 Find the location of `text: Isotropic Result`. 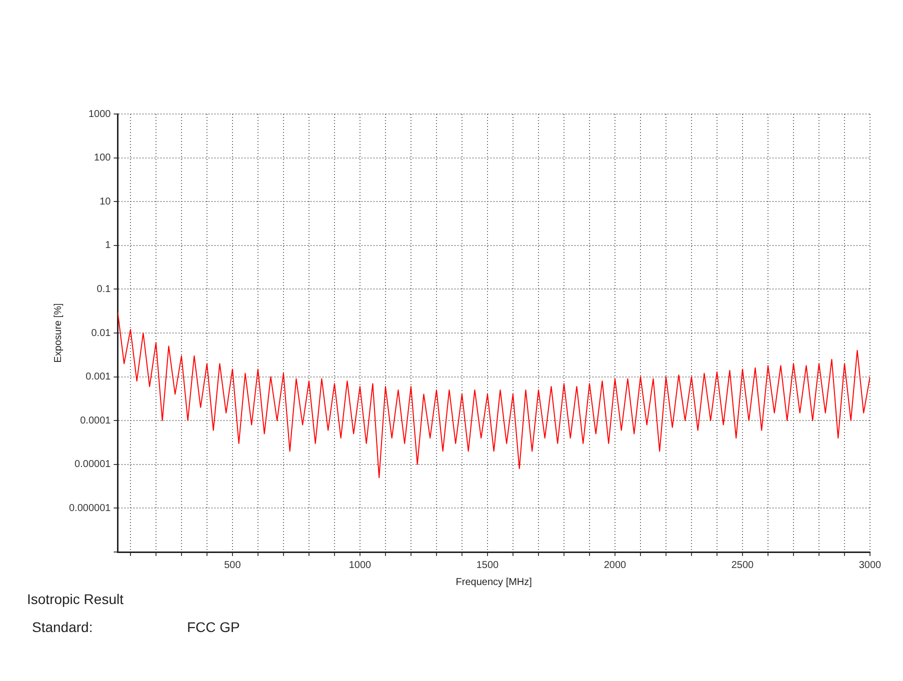

text: Isotropic Result is located at coordinates (75, 599).